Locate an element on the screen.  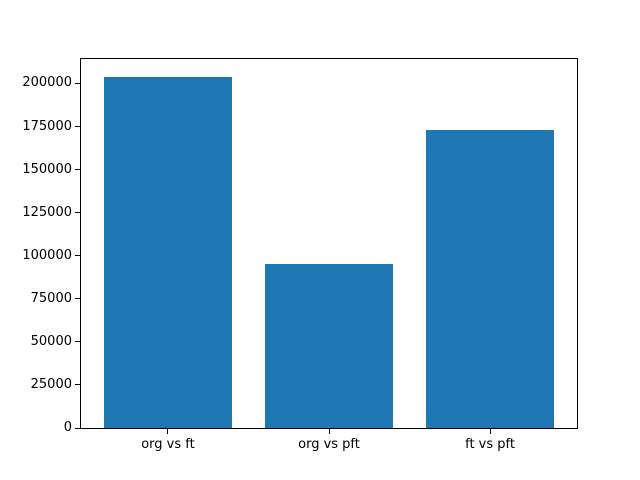
x-axis-tick-label: org vs ft is located at coordinates (168, 444).